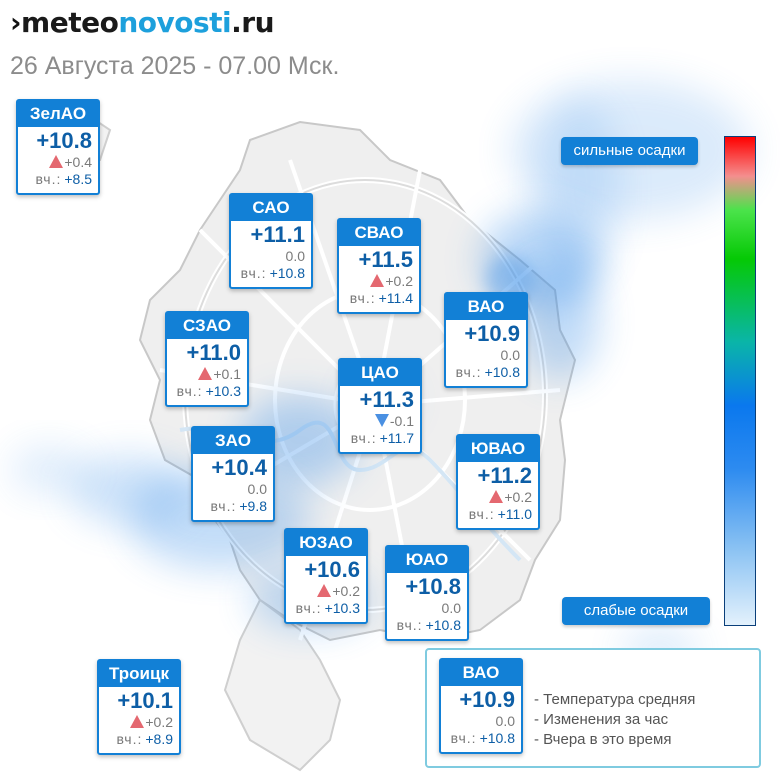  Describe the element at coordinates (271, 208) in the screenshot. I see `district-name: САО` at that location.